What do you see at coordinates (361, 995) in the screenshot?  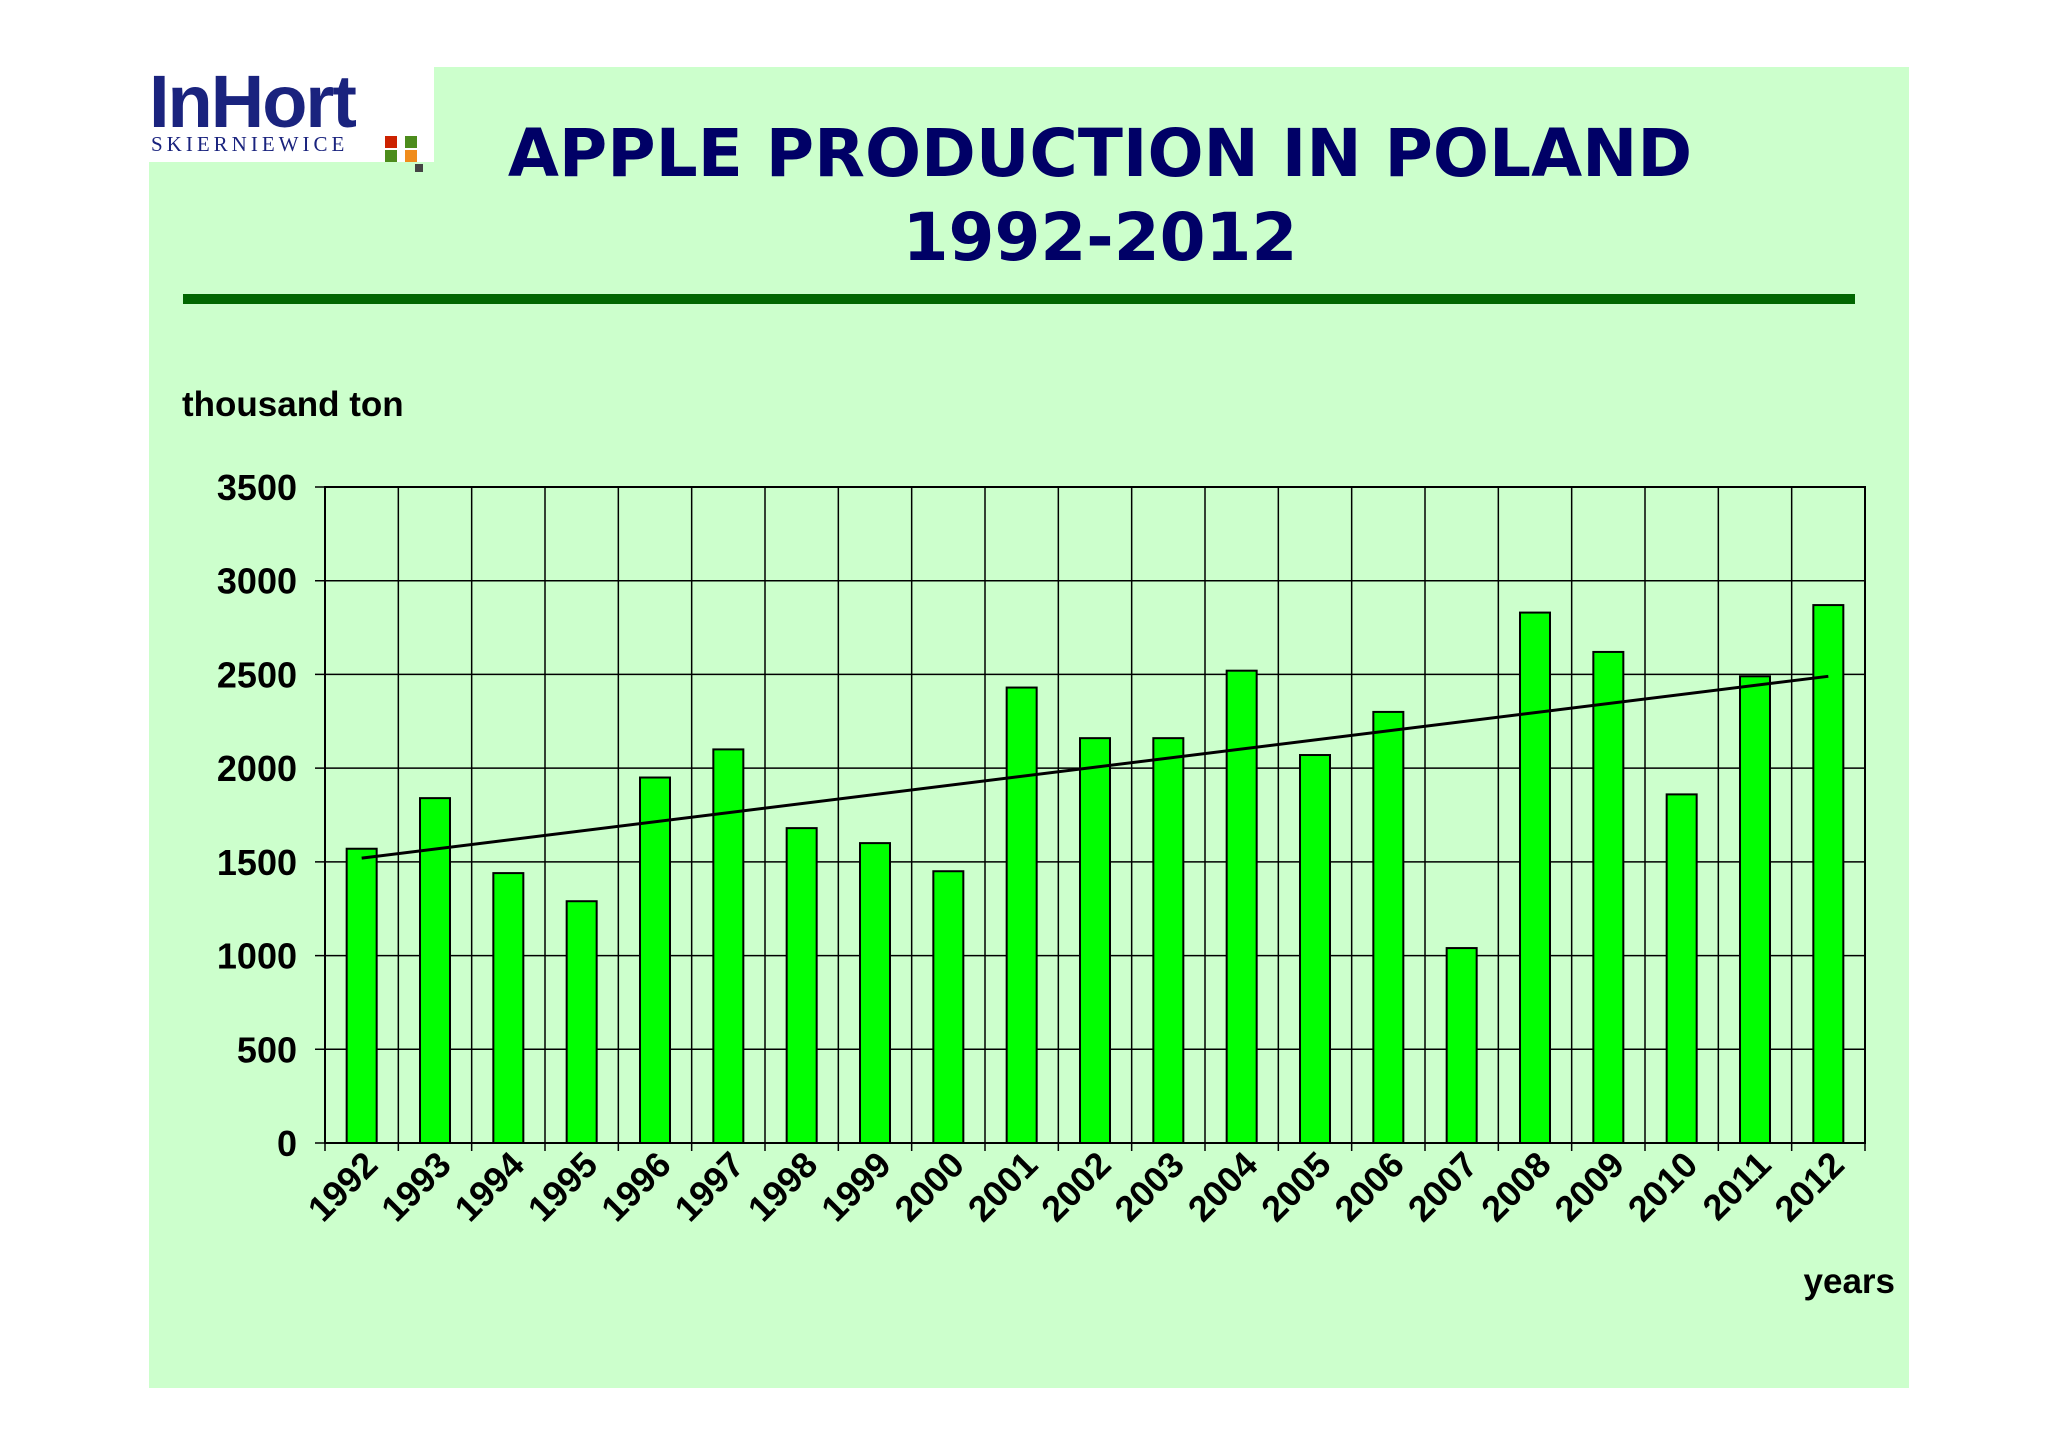 I see `bar-1992` at bounding box center [361, 995].